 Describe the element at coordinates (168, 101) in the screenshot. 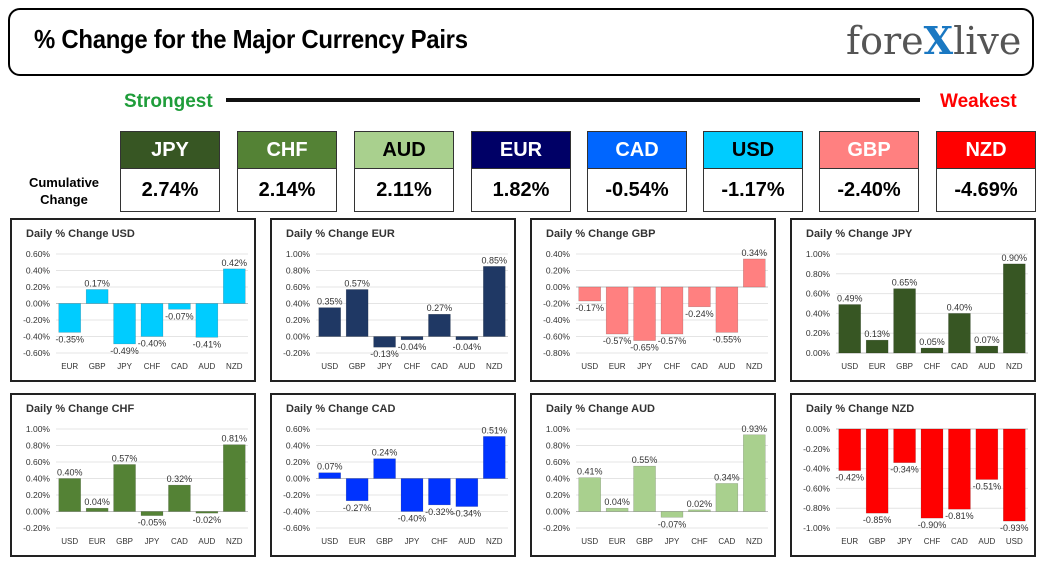

I see `strongest-label: Strongest` at that location.